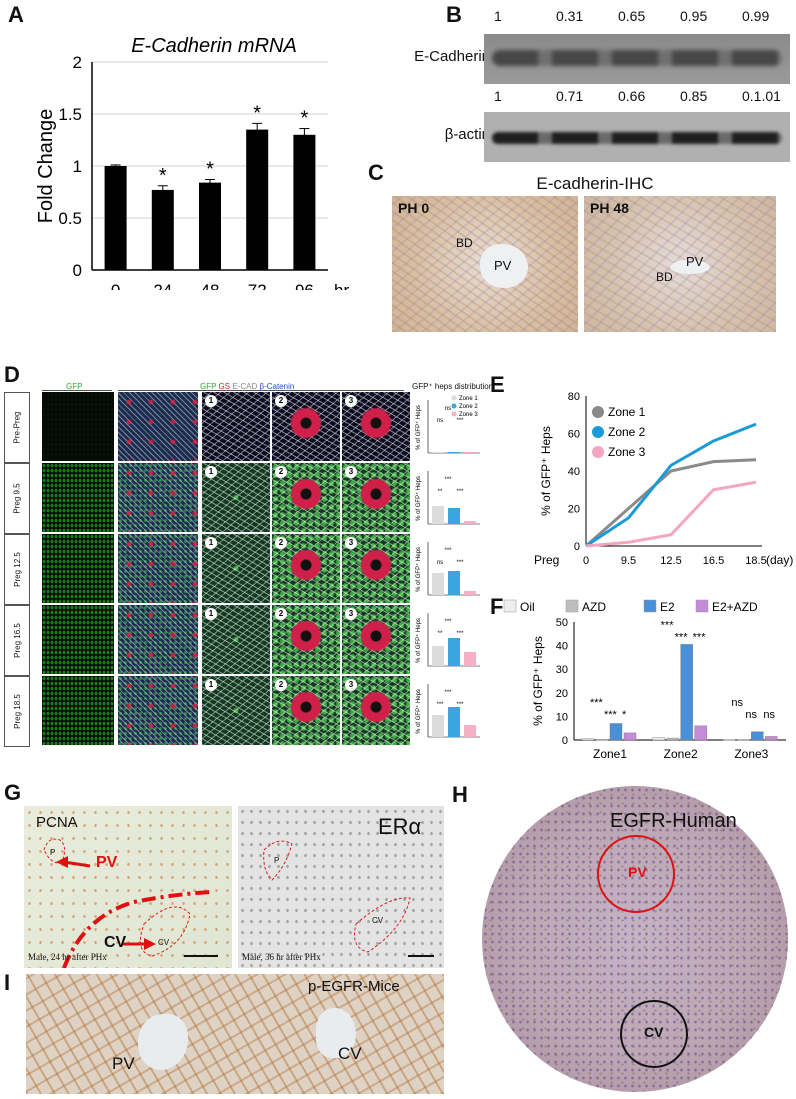 Image resolution: width=796 pixels, height=1099 pixels. What do you see at coordinates (761, 96) in the screenshot?
I see `actin-value: 0.1.01` at bounding box center [761, 96].